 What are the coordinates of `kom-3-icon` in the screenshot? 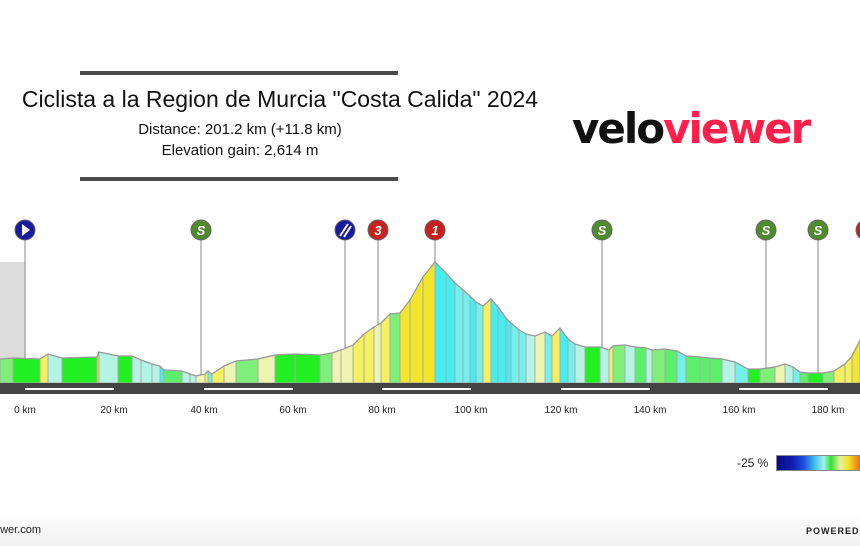 It's located at (378, 230).